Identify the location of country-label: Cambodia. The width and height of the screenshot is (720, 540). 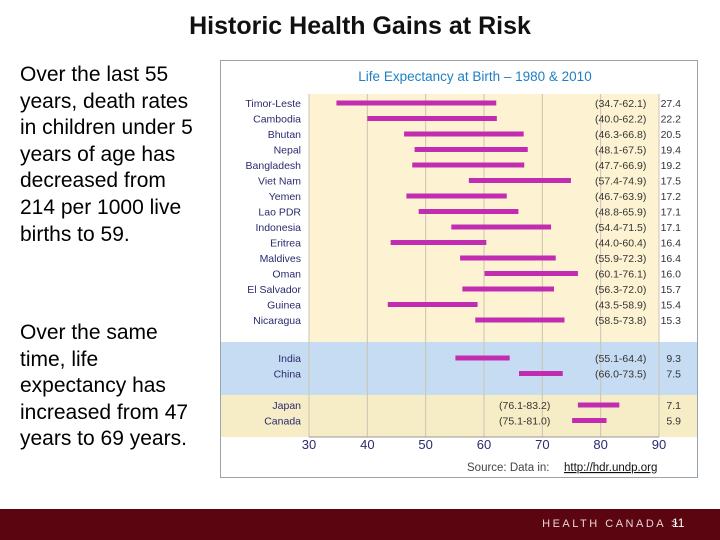
(277, 120).